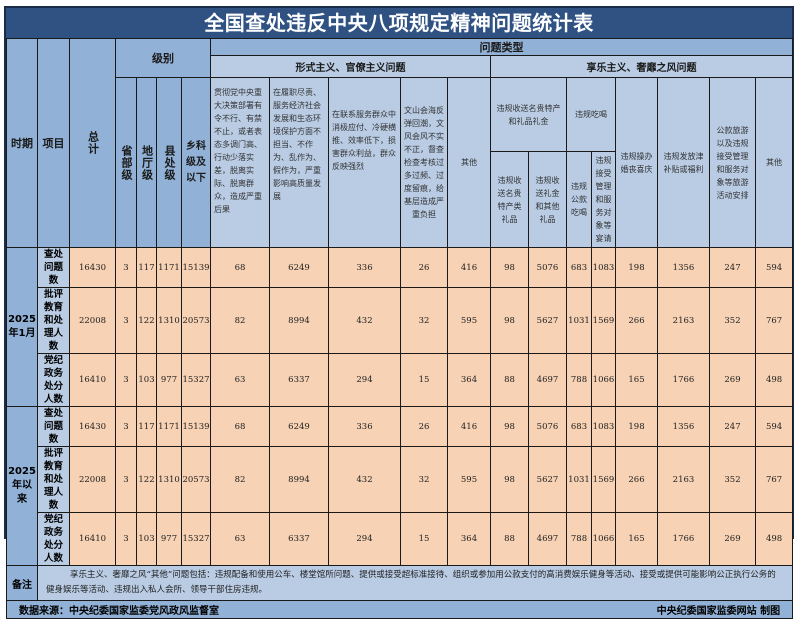 Image resolution: width=800 pixels, height=619 pixels. Describe the element at coordinates (146, 539) in the screenshot. I see `value-cell: 103` at that location.